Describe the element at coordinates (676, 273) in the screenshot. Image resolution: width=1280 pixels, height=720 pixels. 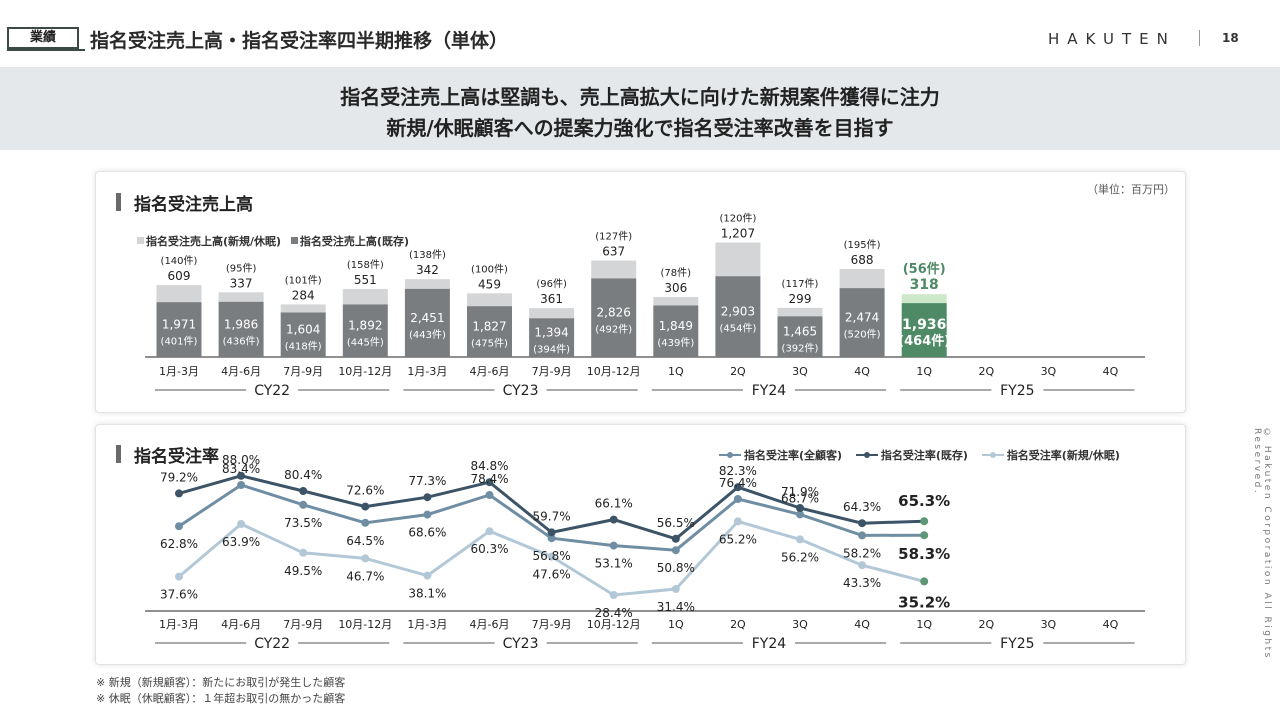
I see `bar-new-count: (78件)` at that location.